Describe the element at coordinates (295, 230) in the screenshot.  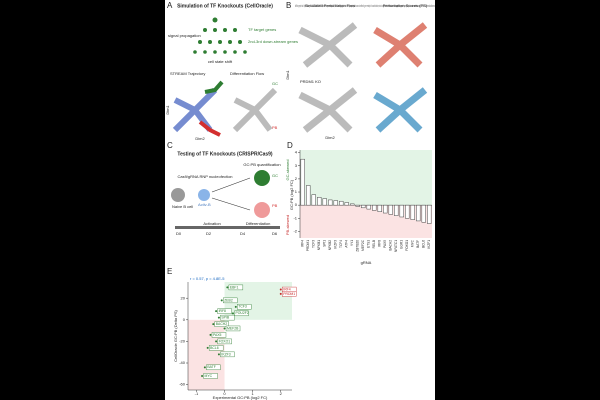
I see `y-tick-label: -2` at that location.